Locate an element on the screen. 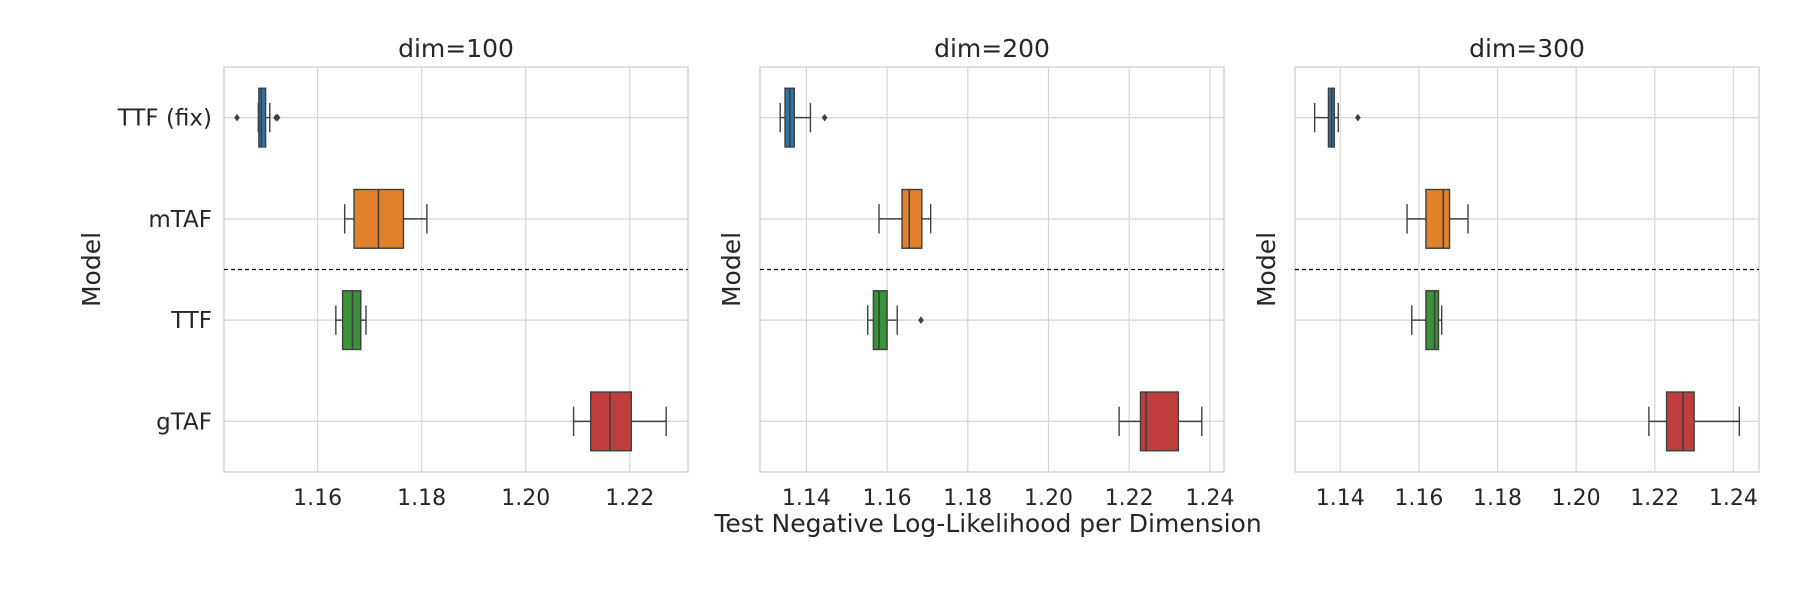 Image resolution: width=1800 pixels, height=600 pixels. panel-title: dim=100 is located at coordinates (456, 48).